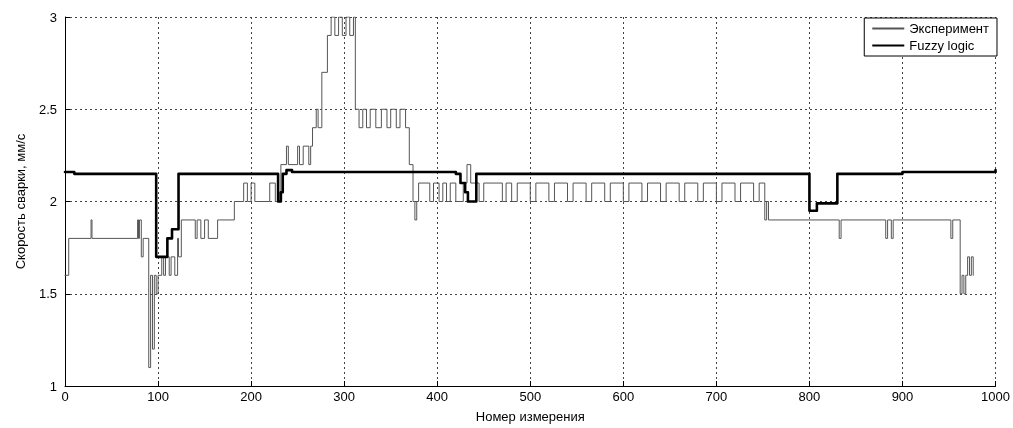 Image resolution: width=1013 pixels, height=428 pixels. Describe the element at coordinates (437, 396) in the screenshot. I see `x-tick-label: 400` at that location.